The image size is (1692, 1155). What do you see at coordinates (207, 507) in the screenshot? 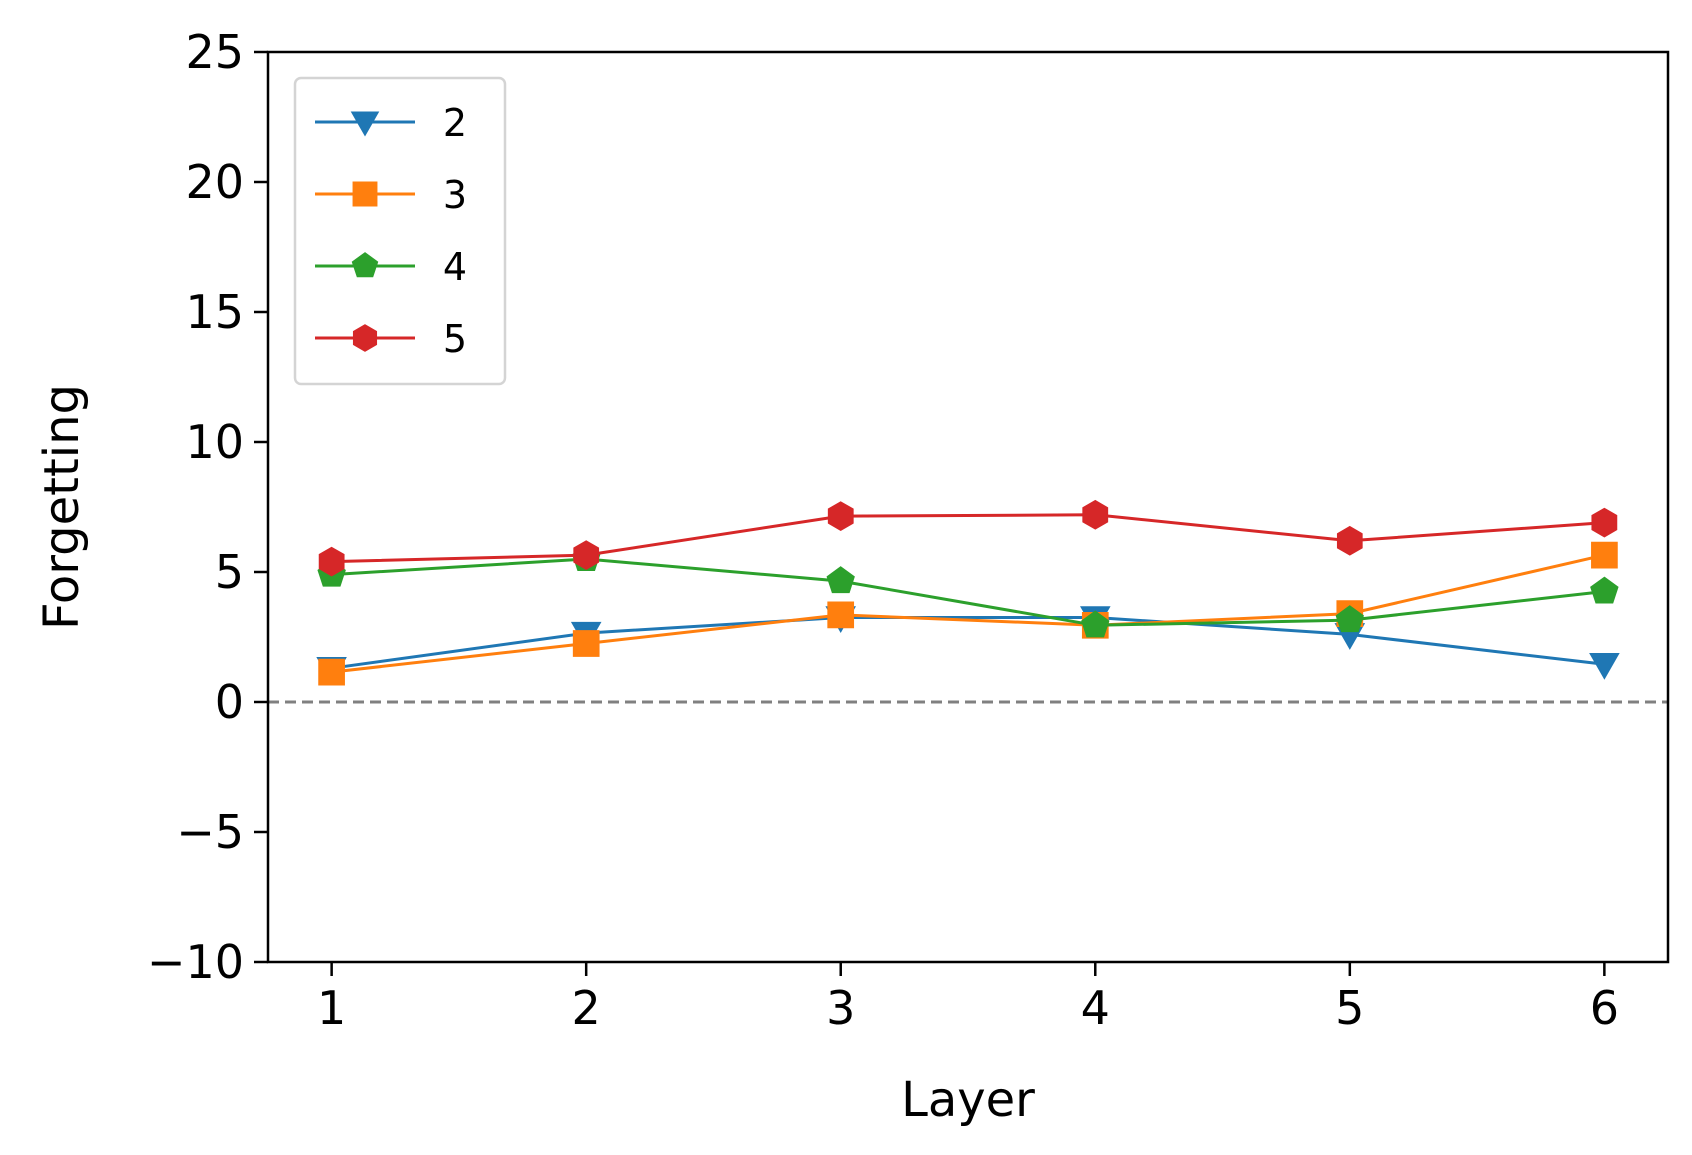
I see `y-axis: −10 −5 0 5 10 15 20 25` at bounding box center [207, 507].